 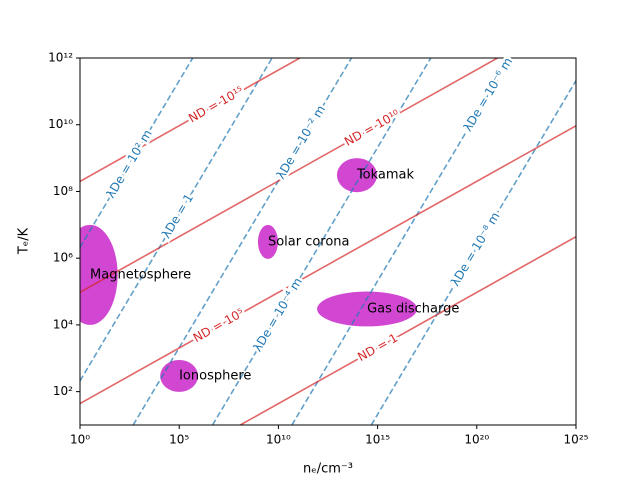 I want to click on y-tick-label: 10¹², so click(x=60, y=58).